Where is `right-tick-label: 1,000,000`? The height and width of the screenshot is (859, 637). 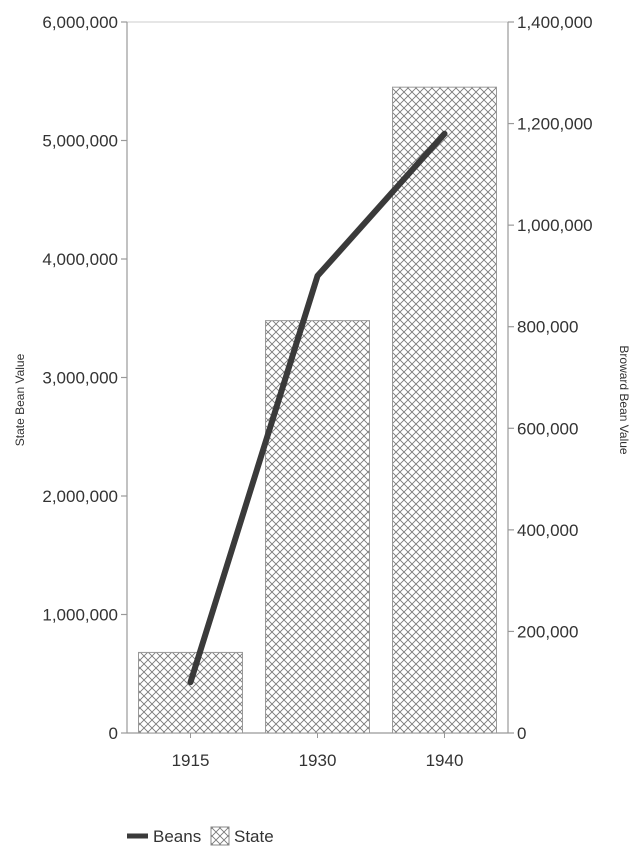
right-tick-label: 1,000,000 is located at coordinates (555, 225).